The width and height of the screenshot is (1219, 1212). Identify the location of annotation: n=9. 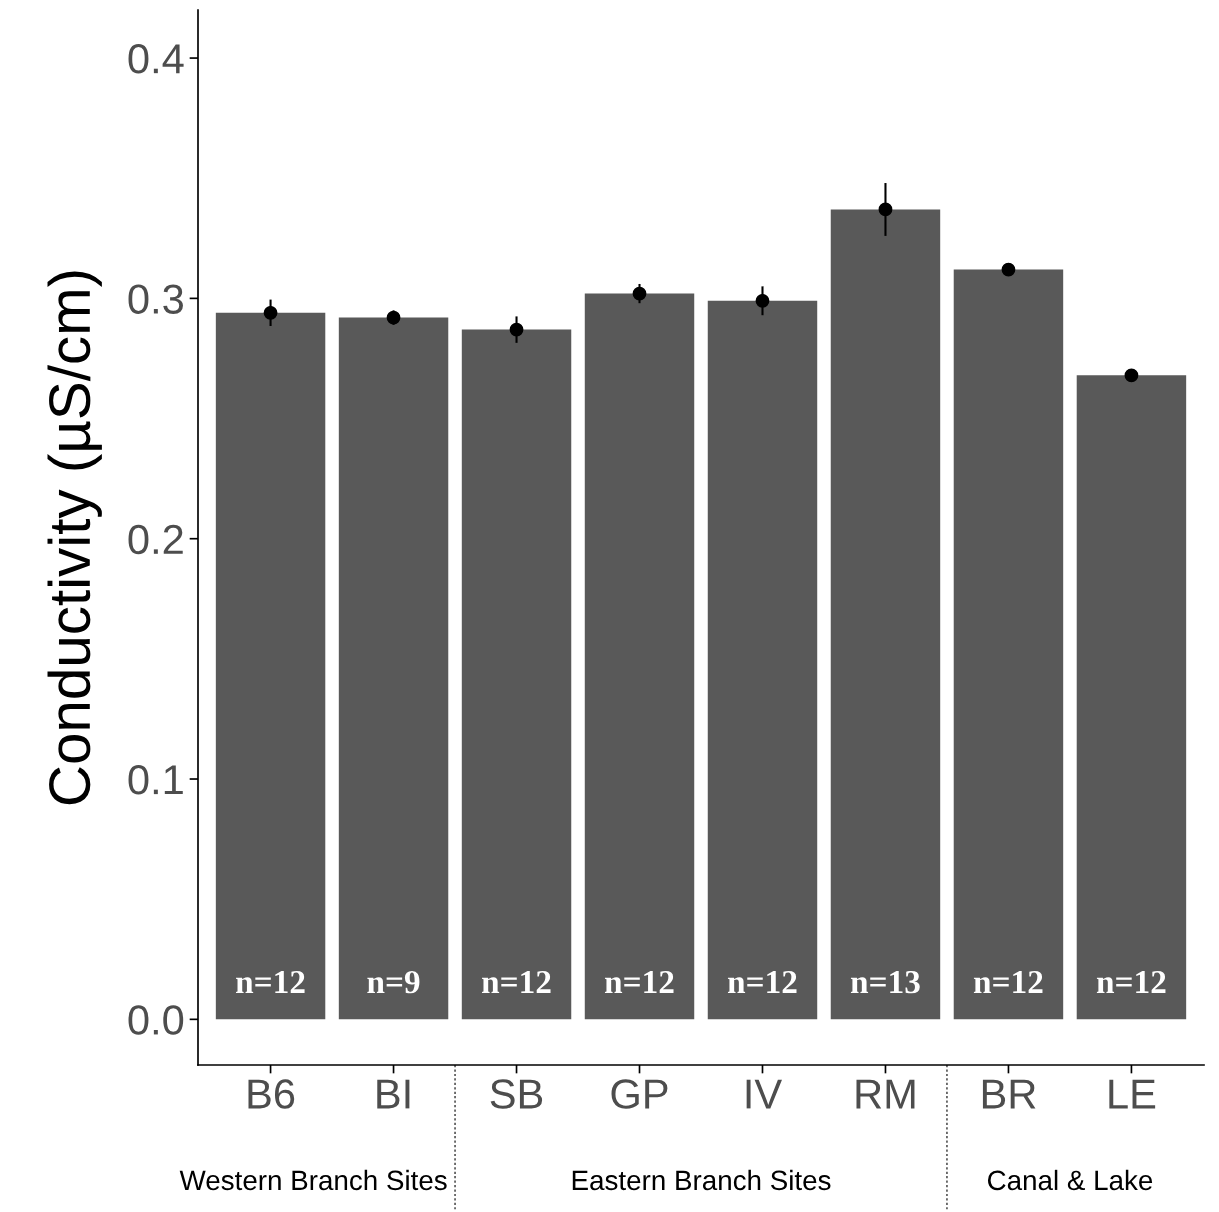
(393, 982).